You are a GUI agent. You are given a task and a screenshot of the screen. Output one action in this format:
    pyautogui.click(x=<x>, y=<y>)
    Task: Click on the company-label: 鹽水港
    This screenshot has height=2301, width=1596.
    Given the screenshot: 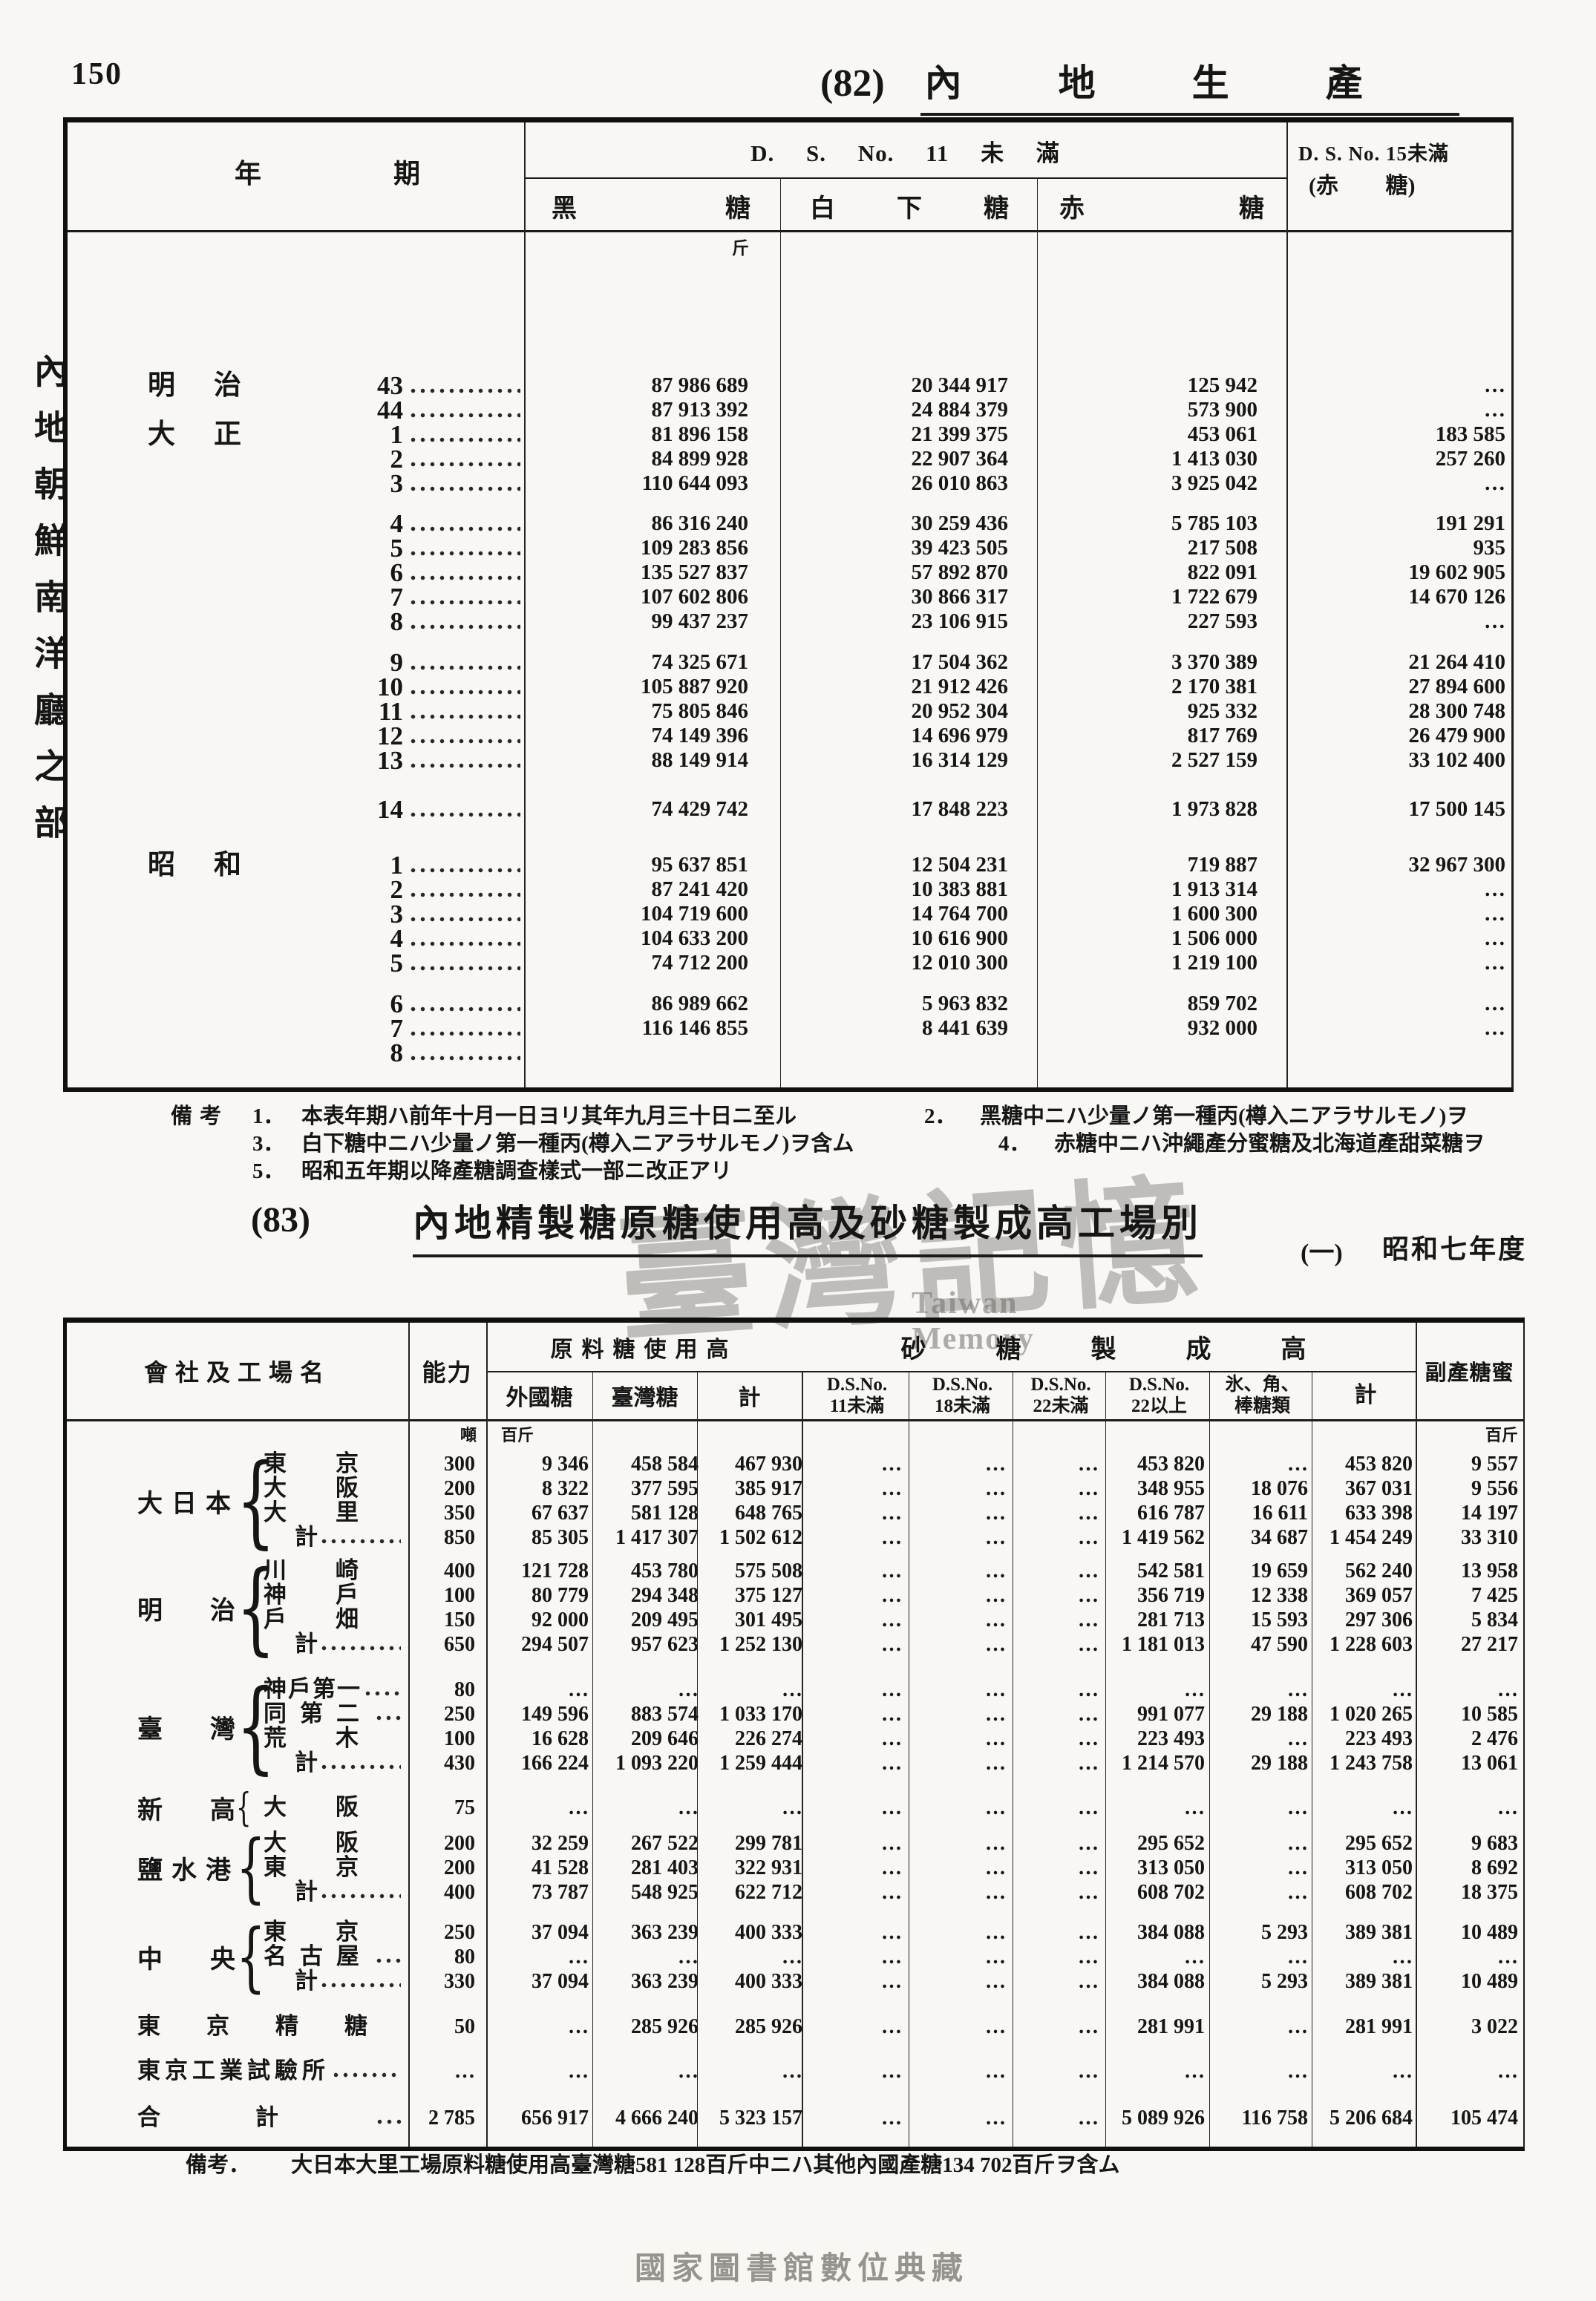 What is the action you would take?
    pyautogui.click(x=188, y=1871)
    